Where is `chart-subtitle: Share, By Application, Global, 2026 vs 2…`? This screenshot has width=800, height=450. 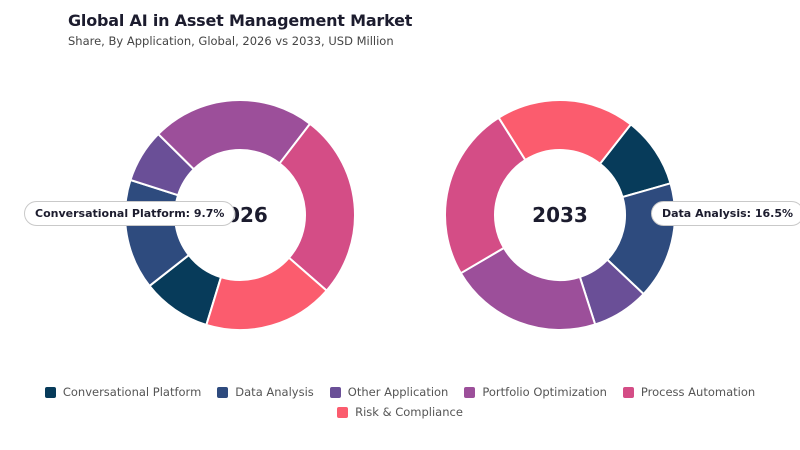 chart-subtitle: Share, By Application, Global, 2026 vs 2… is located at coordinates (231, 41).